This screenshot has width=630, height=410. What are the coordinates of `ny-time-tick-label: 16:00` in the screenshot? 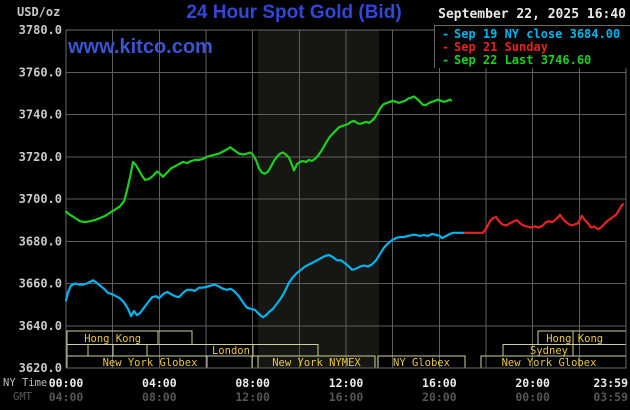 It's located at (439, 383).